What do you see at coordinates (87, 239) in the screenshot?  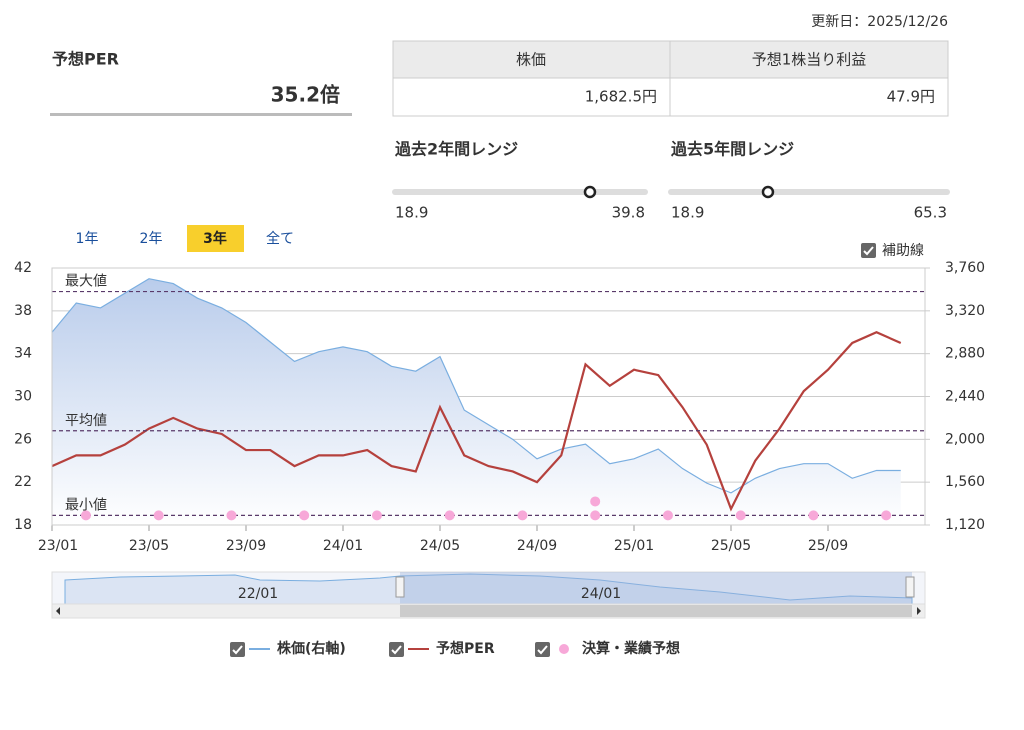 I see `tab: 1年` at bounding box center [87, 239].